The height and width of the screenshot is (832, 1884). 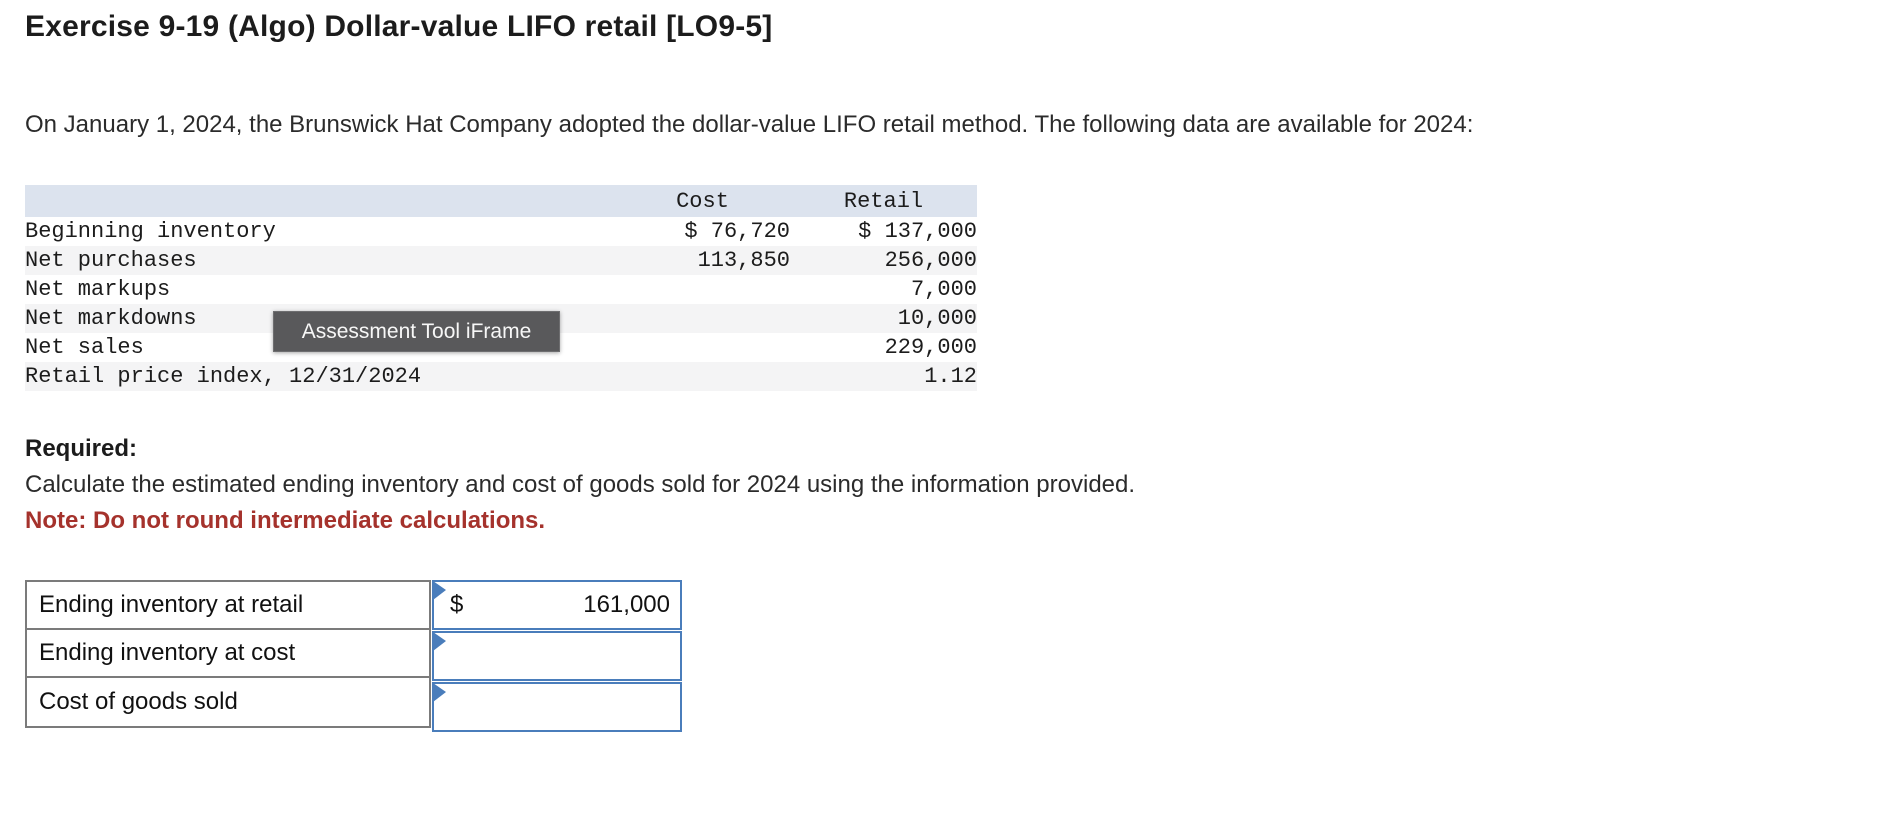 What do you see at coordinates (737, 231) in the screenshot?
I see `row-cost-value: $ 76,720` at bounding box center [737, 231].